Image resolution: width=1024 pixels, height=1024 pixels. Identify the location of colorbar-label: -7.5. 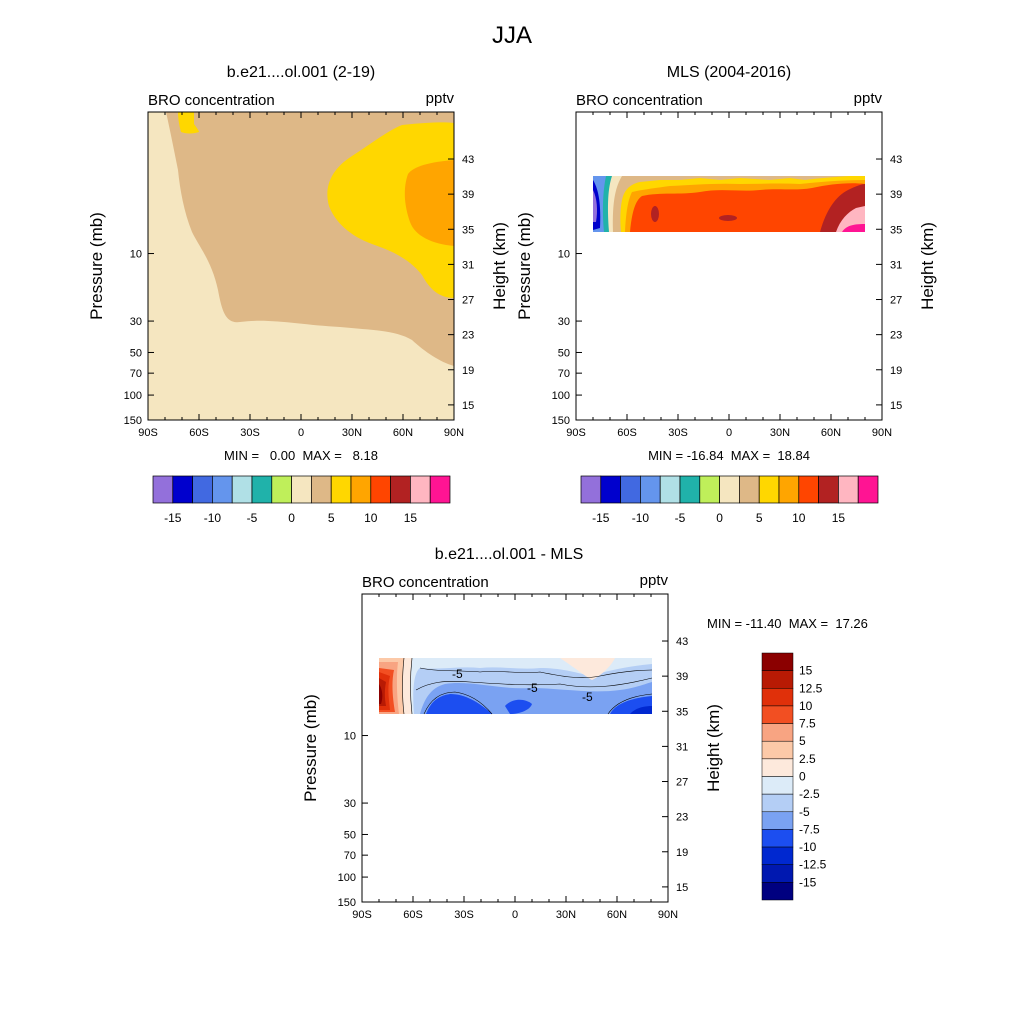
(809, 829).